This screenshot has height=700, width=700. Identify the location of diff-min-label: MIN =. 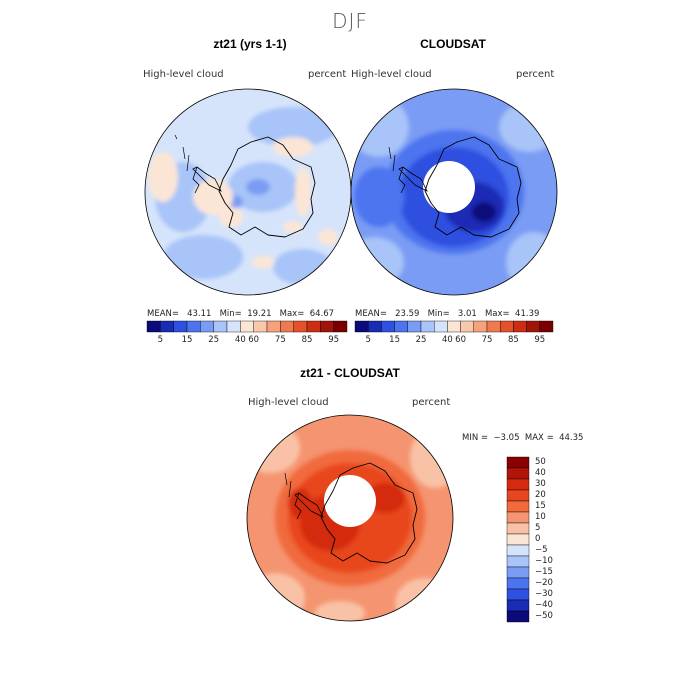
(475, 438).